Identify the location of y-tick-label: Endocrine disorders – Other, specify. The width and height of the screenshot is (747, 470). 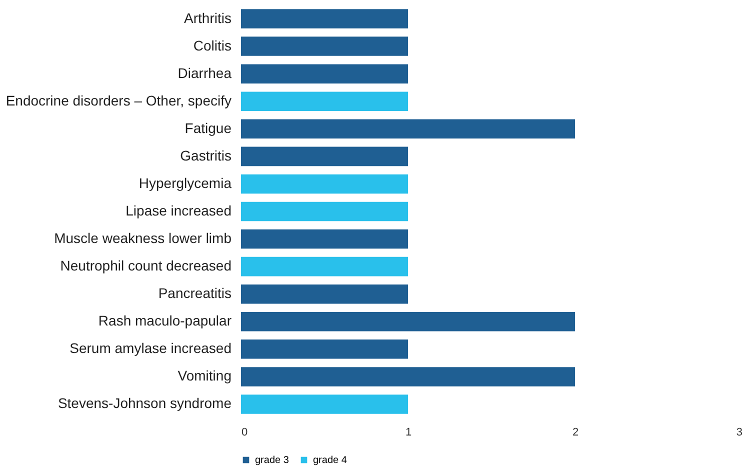
(119, 100).